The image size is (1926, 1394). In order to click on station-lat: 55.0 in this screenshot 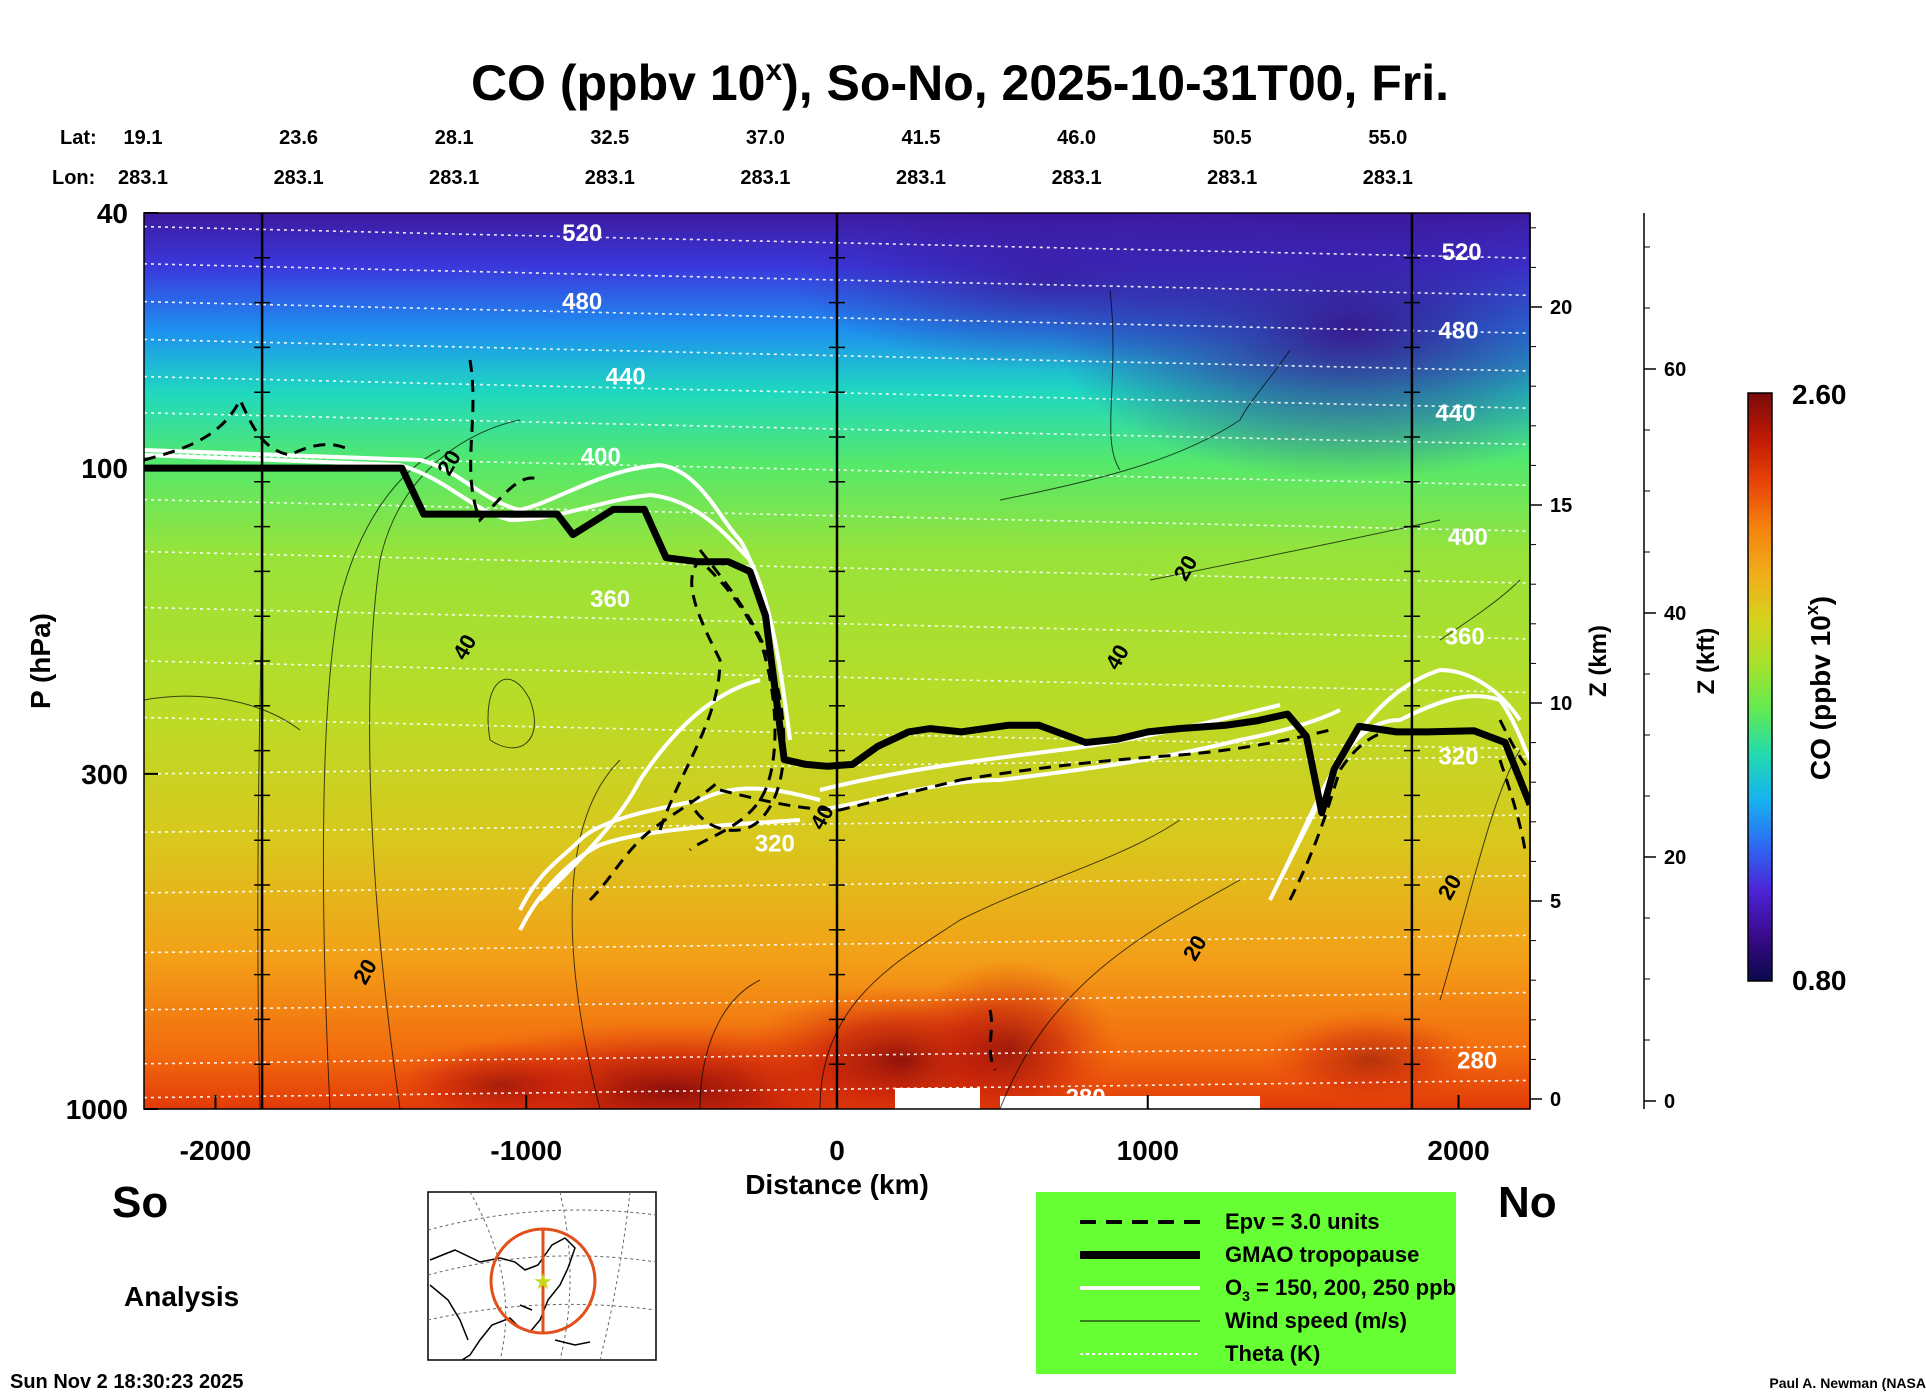, I will do `click(1387, 138)`.